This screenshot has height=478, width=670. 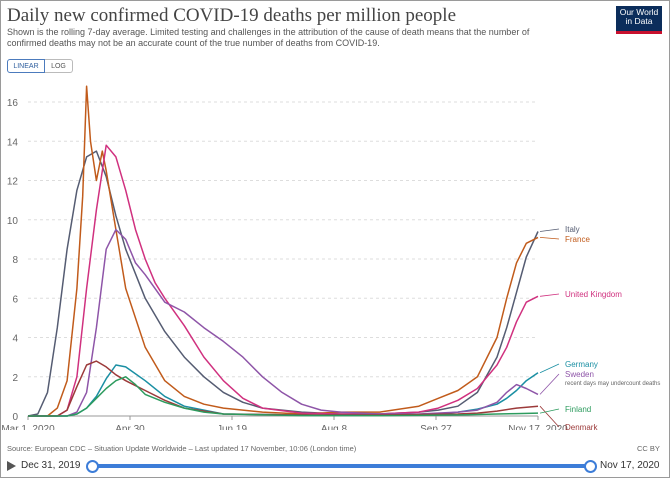 What do you see at coordinates (590, 466) in the screenshot?
I see `timeline-end-handle` at bounding box center [590, 466].